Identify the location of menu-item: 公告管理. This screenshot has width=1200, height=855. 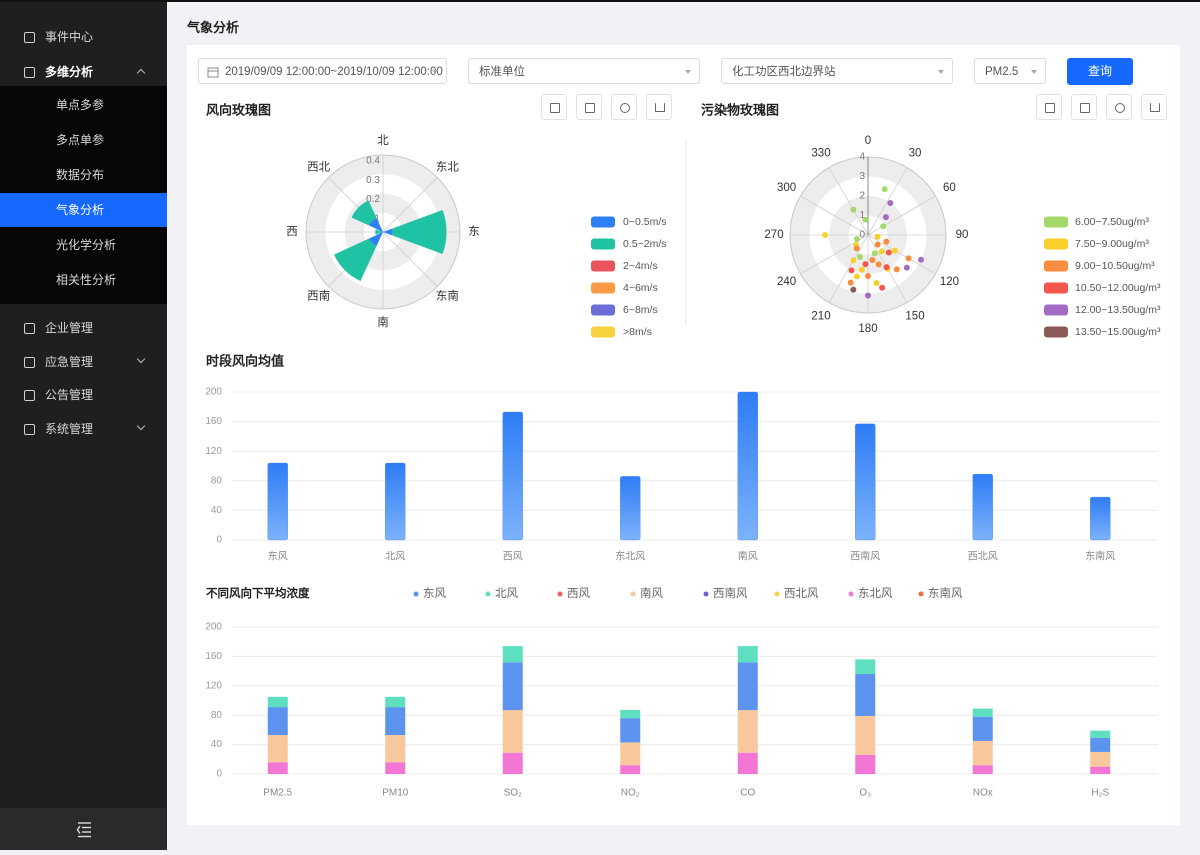
(83, 395).